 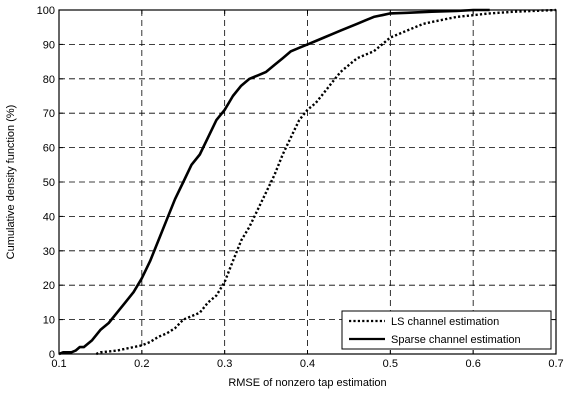 I want to click on legend-box, so click(x=446, y=330).